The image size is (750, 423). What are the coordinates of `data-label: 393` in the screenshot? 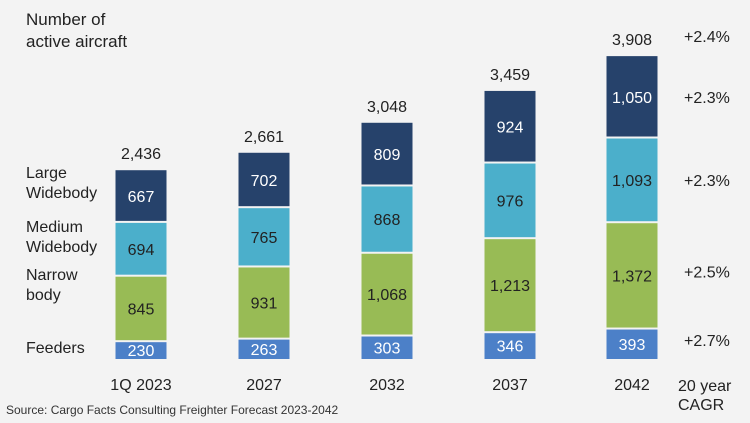 It's located at (632, 345).